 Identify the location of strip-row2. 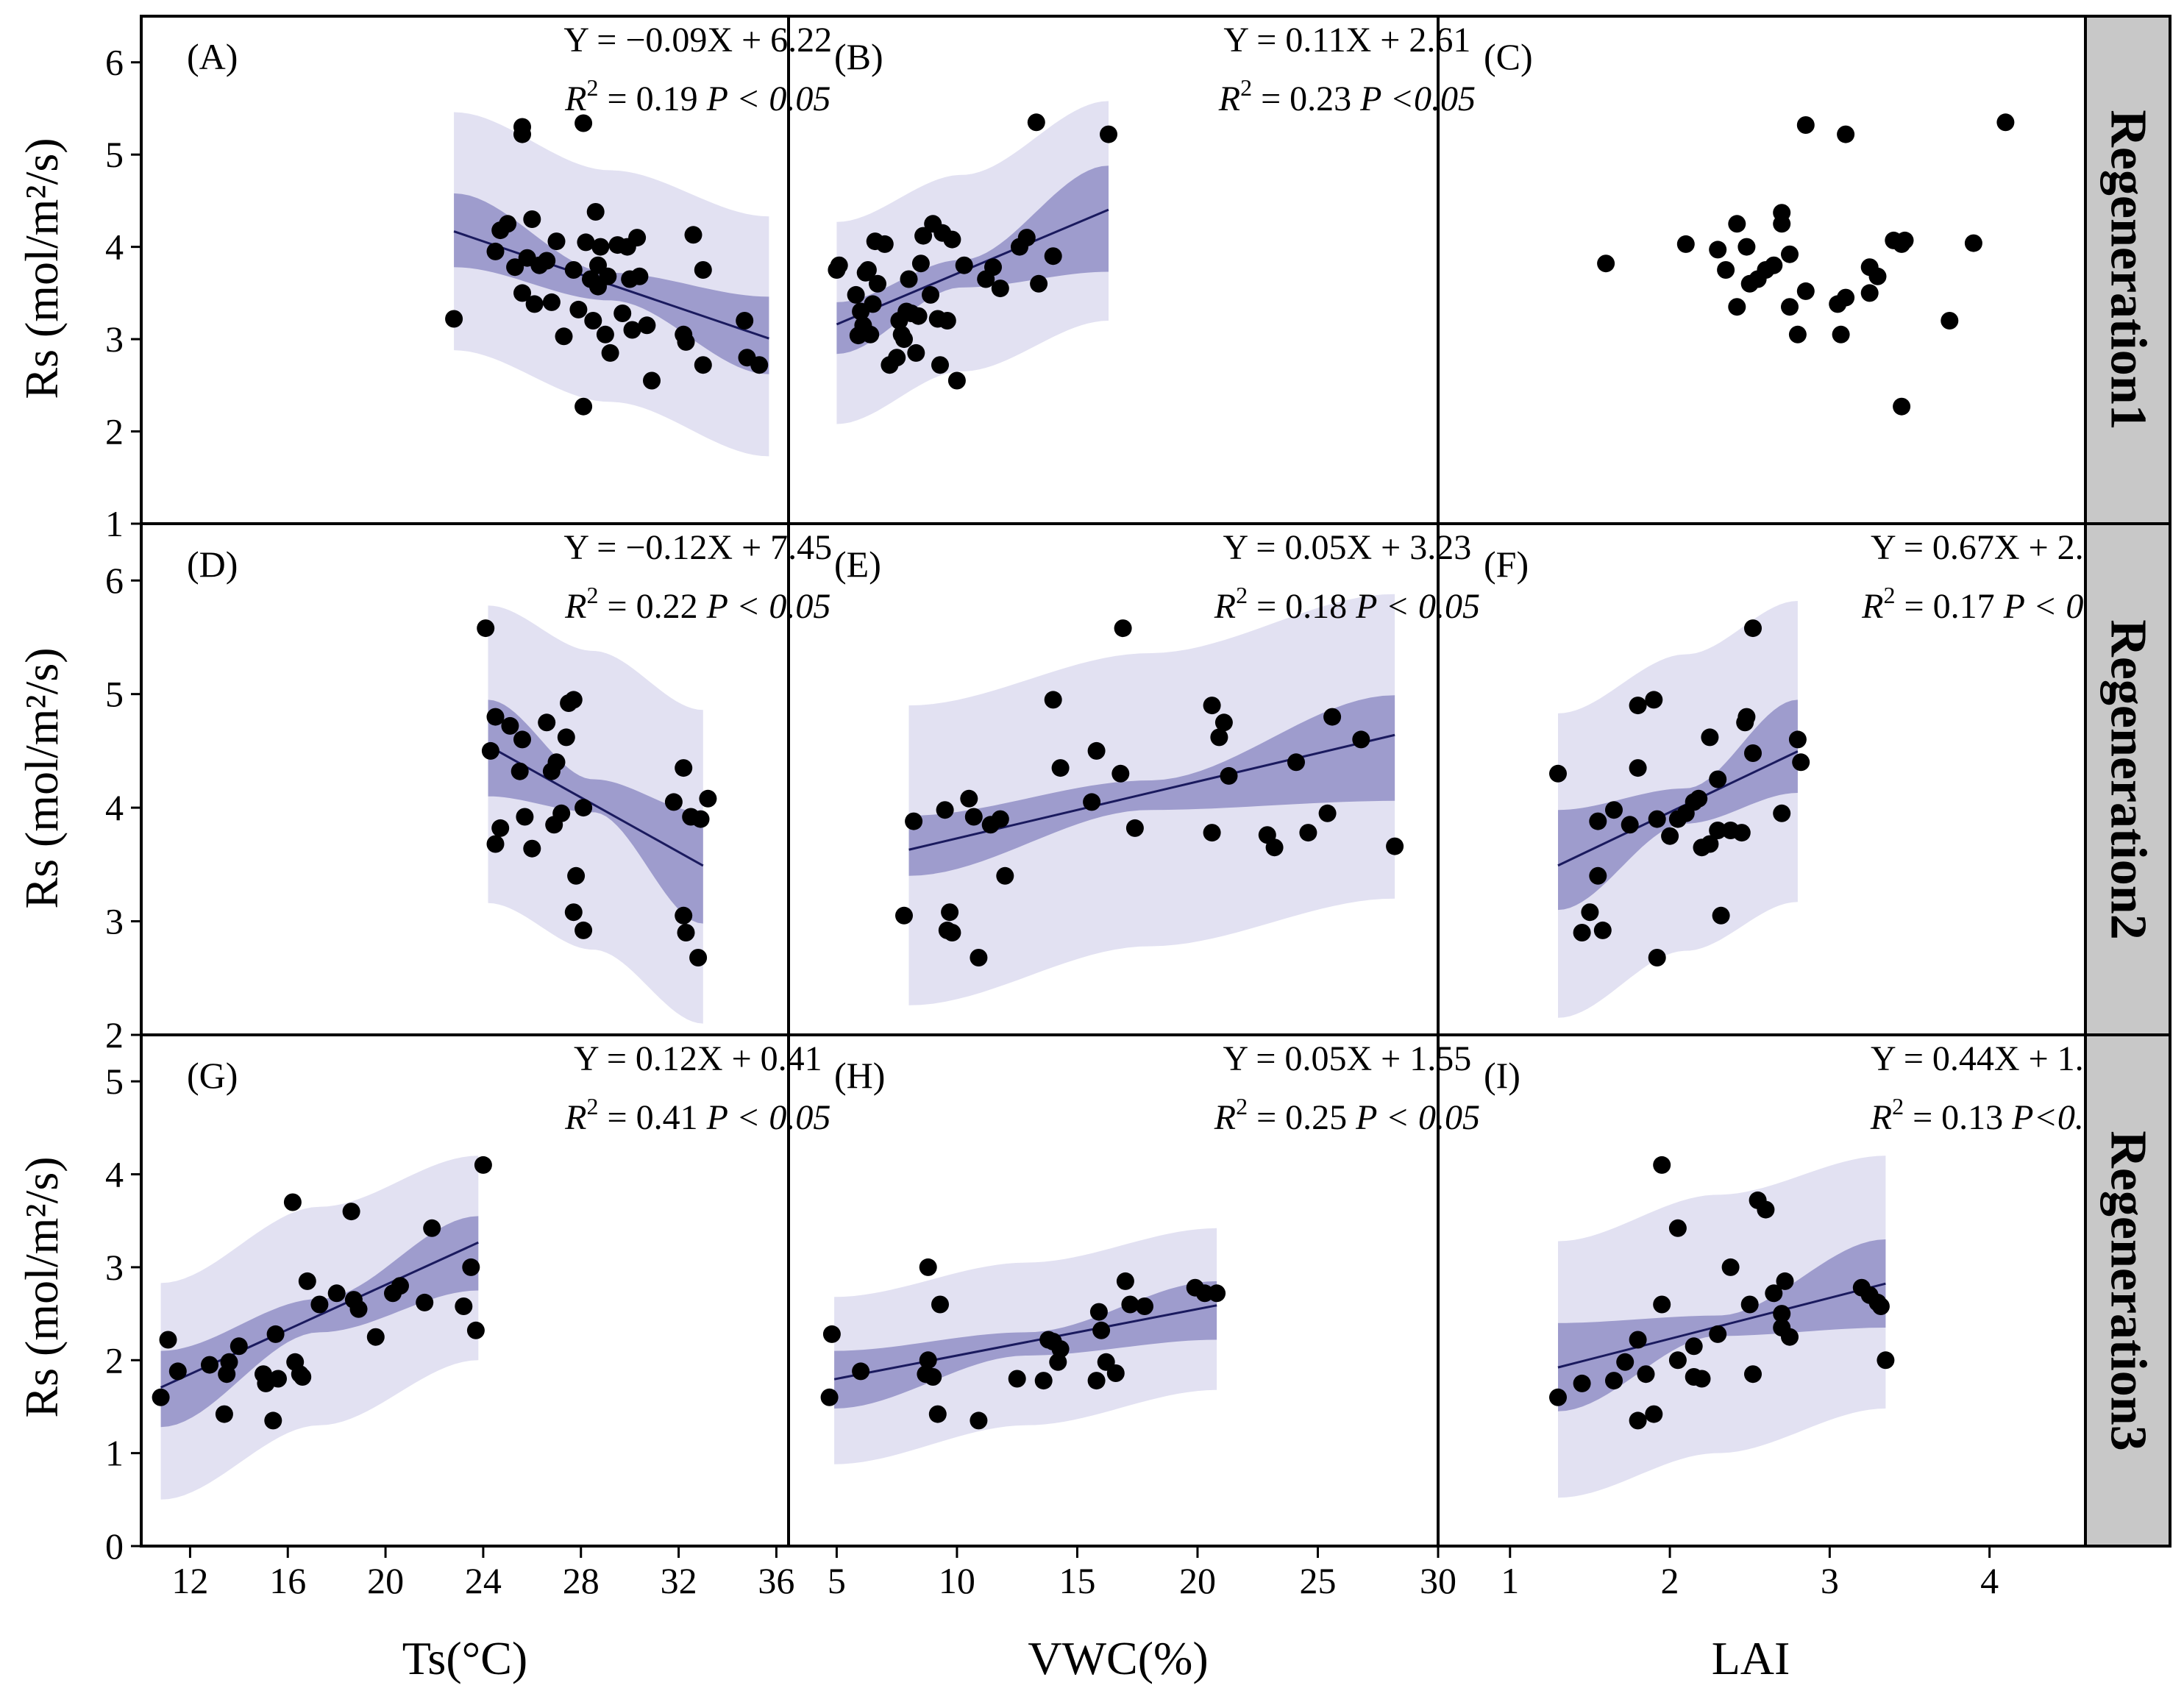
(2127, 779).